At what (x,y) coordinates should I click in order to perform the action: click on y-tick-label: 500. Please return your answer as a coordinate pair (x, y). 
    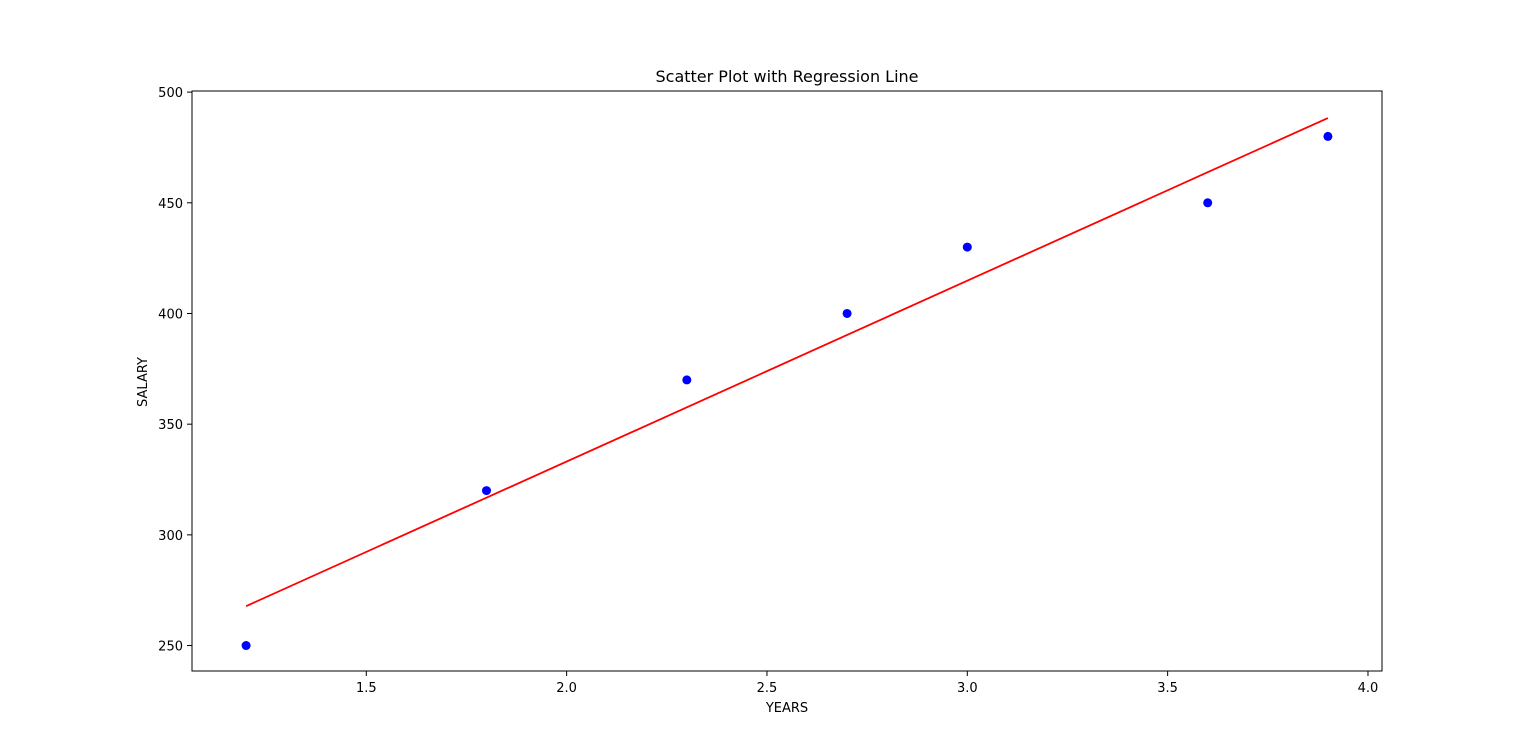
    Looking at the image, I should click on (170, 93).